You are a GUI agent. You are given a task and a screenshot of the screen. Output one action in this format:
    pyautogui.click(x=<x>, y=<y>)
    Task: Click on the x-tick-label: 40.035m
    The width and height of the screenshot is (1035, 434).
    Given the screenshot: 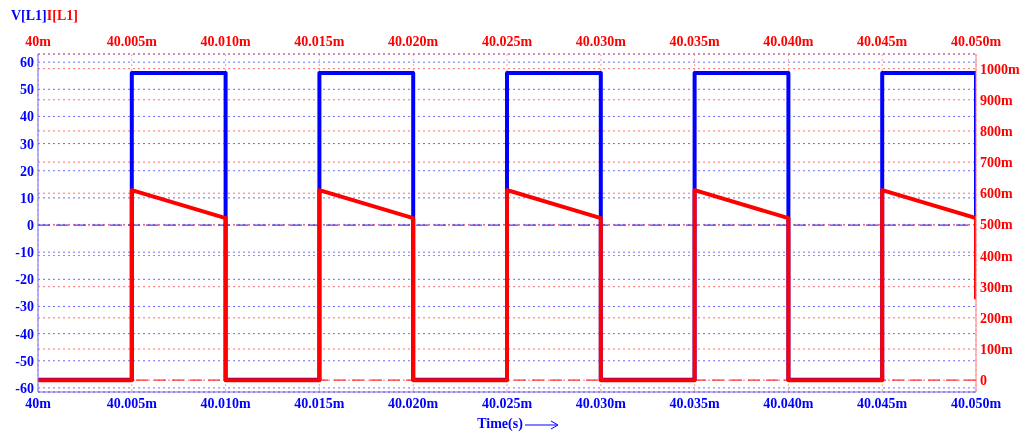 What is the action you would take?
    pyautogui.click(x=695, y=403)
    